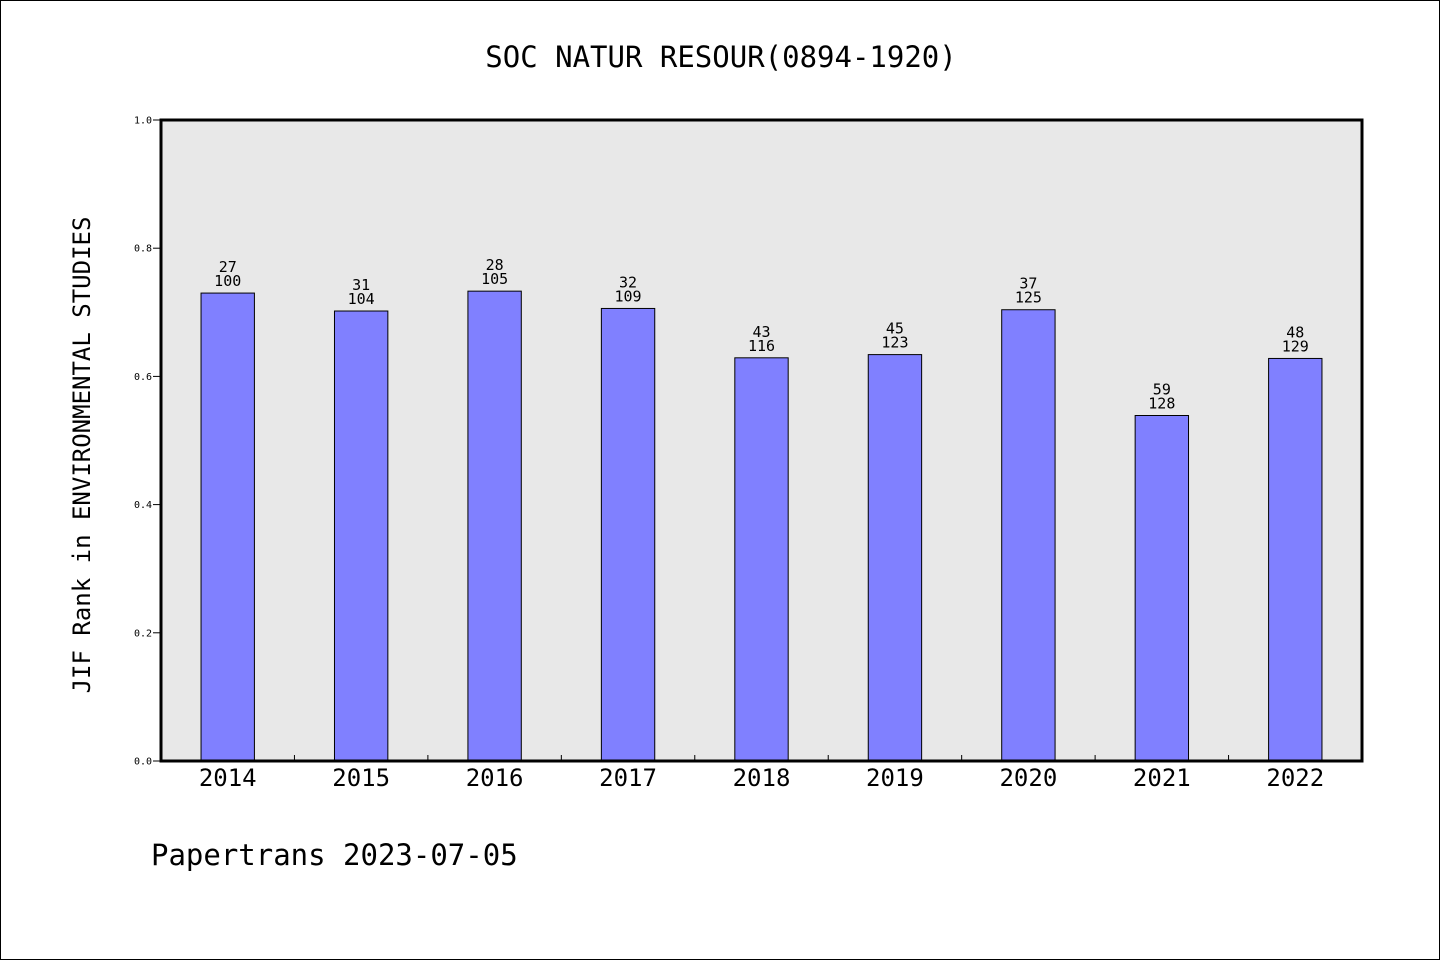 The height and width of the screenshot is (961, 1440). I want to click on x-axis: 2014 2015 2016 2017 2018 2019 2020 2021 2022, so click(761, 773).